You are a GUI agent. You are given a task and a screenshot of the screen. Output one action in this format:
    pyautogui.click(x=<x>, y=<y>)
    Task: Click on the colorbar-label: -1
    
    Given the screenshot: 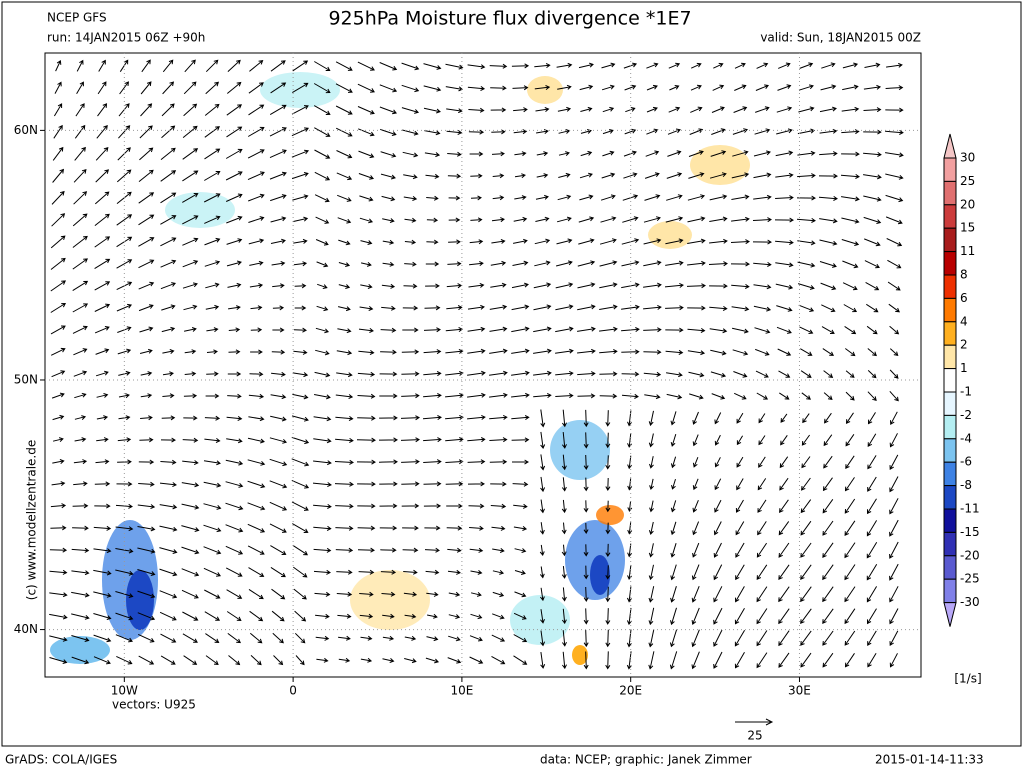 What is the action you would take?
    pyautogui.click(x=966, y=392)
    